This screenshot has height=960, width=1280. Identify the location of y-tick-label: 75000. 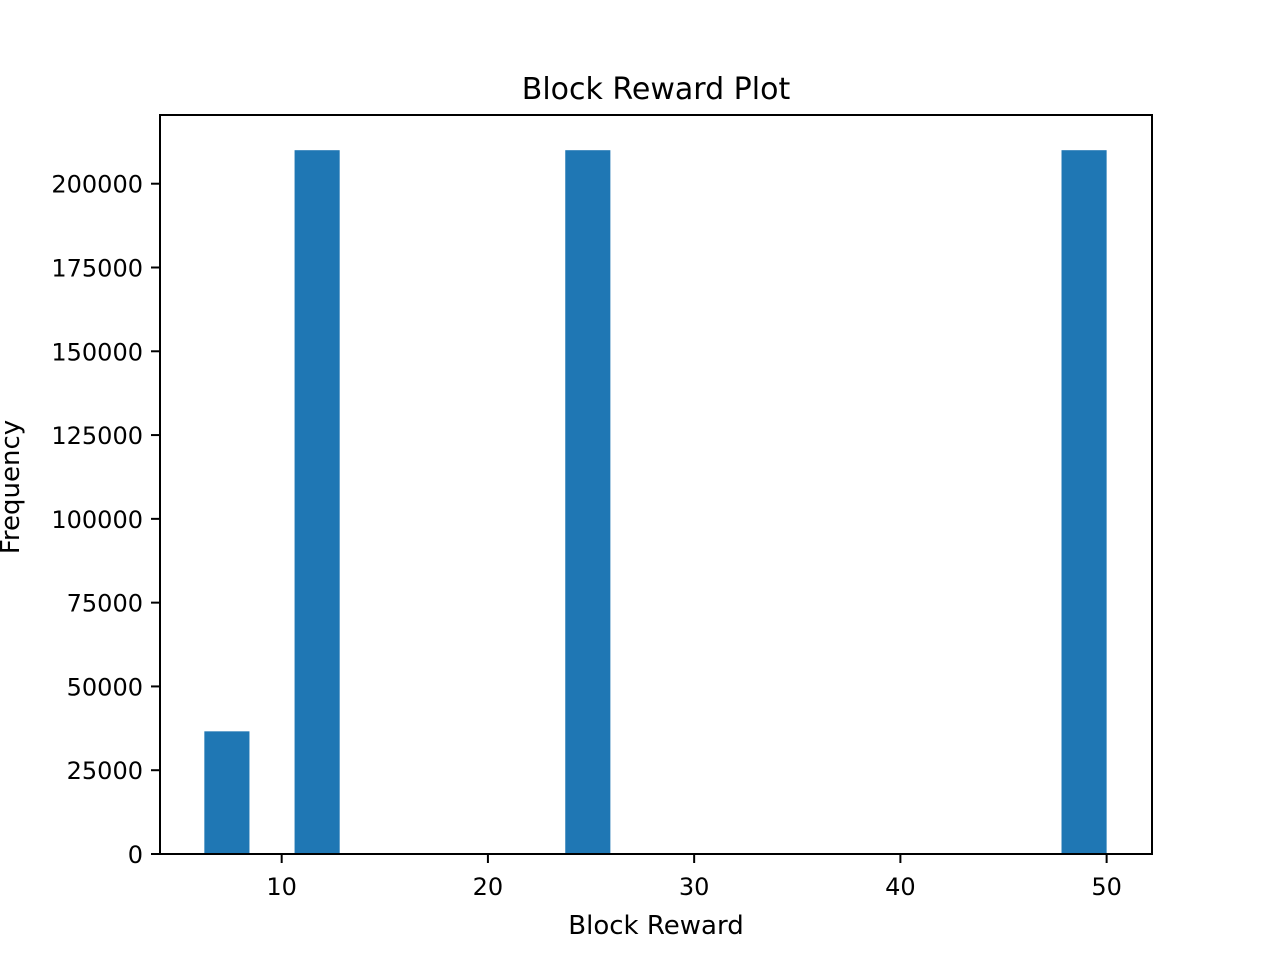
(105, 604).